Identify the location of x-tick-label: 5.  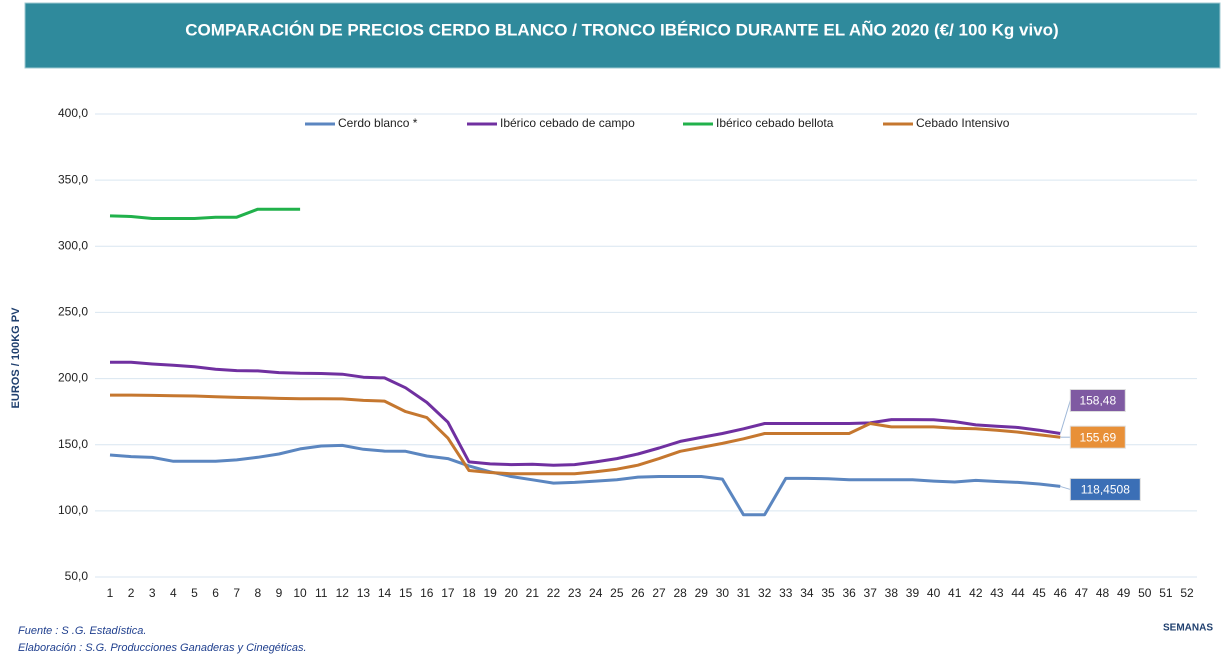
(194, 593).